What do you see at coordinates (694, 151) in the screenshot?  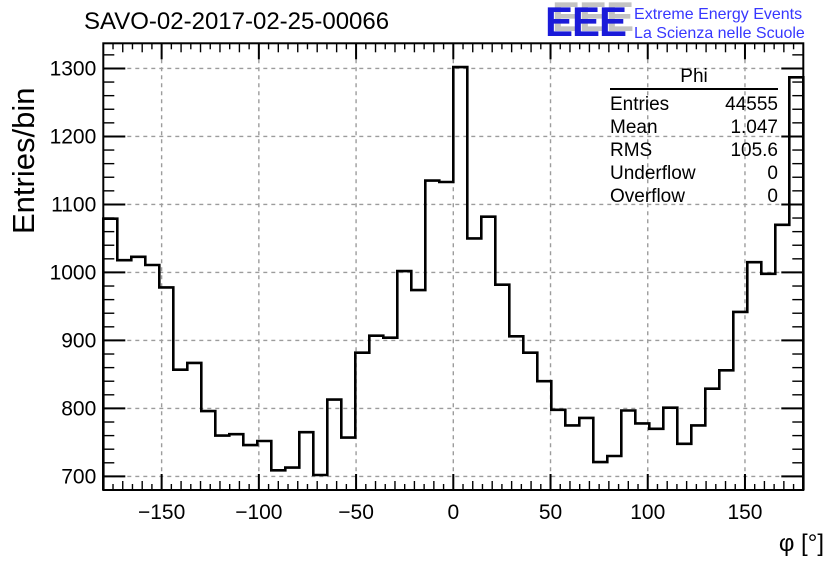 I see `stats-row-rms: RMS 105.6` at bounding box center [694, 151].